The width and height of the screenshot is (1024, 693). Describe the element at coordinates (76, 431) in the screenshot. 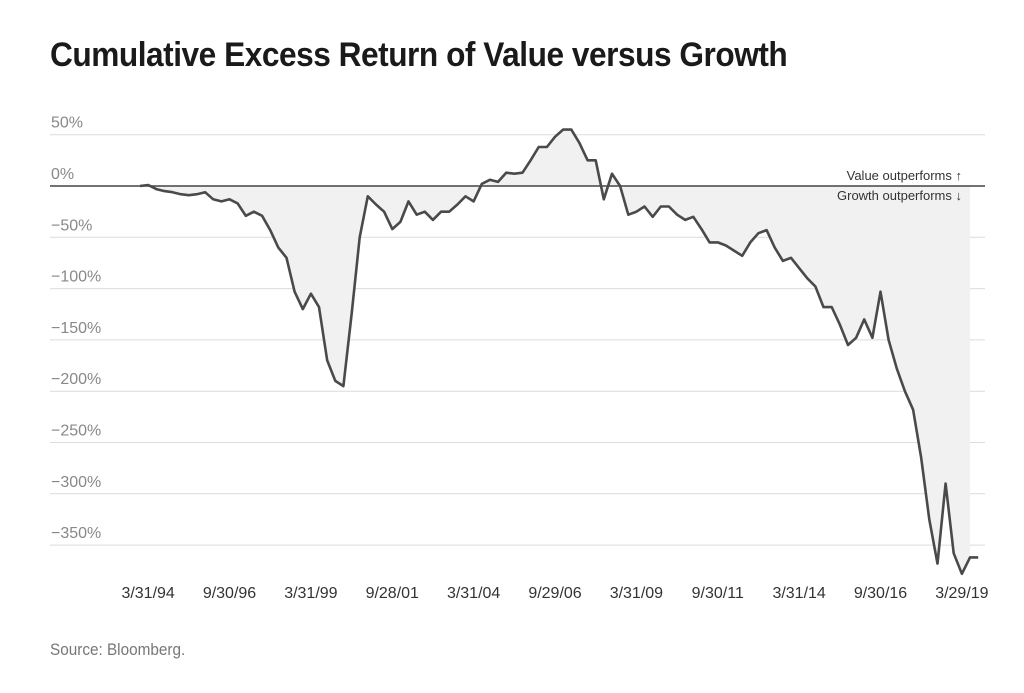

I see `y-tick-label: −250%` at that location.